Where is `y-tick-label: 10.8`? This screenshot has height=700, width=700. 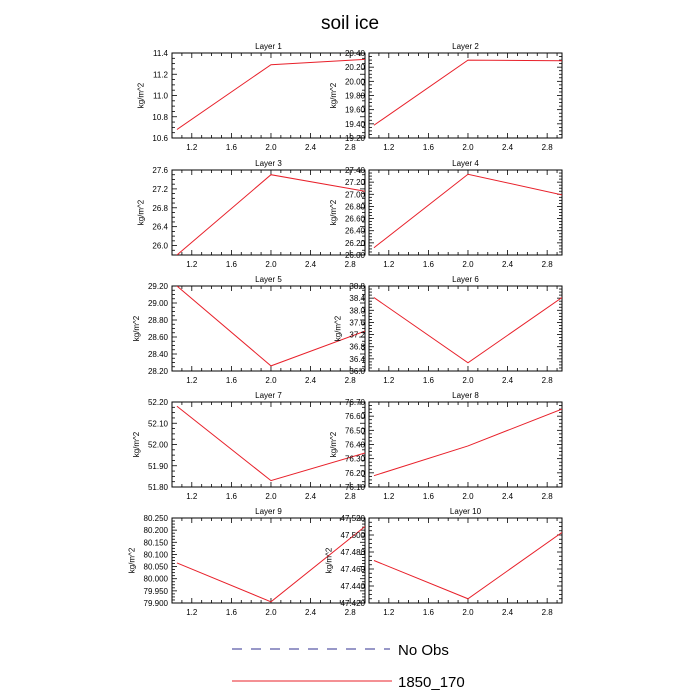
y-tick-label: 10.8 is located at coordinates (160, 117).